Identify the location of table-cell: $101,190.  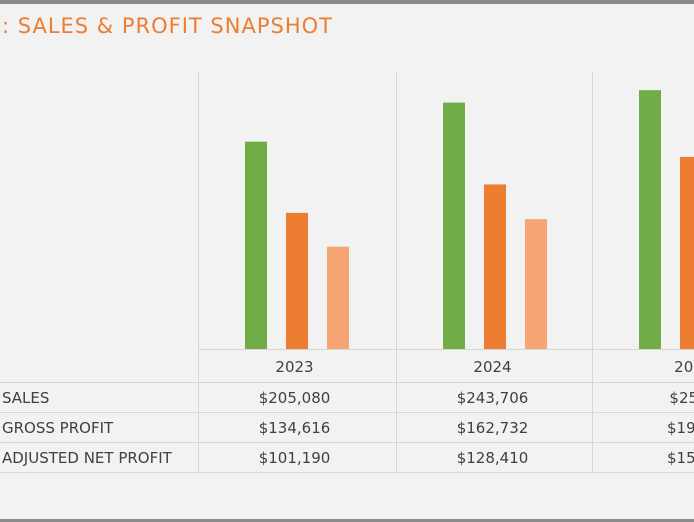
(295, 458).